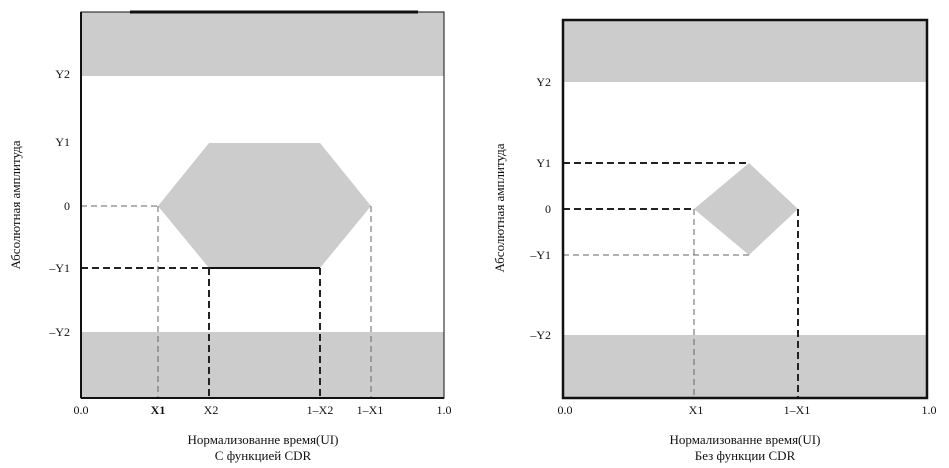 The image size is (949, 468). Describe the element at coordinates (320, 410) in the screenshot. I see `x-tick-one-minus-x2: 1–X2` at that location.